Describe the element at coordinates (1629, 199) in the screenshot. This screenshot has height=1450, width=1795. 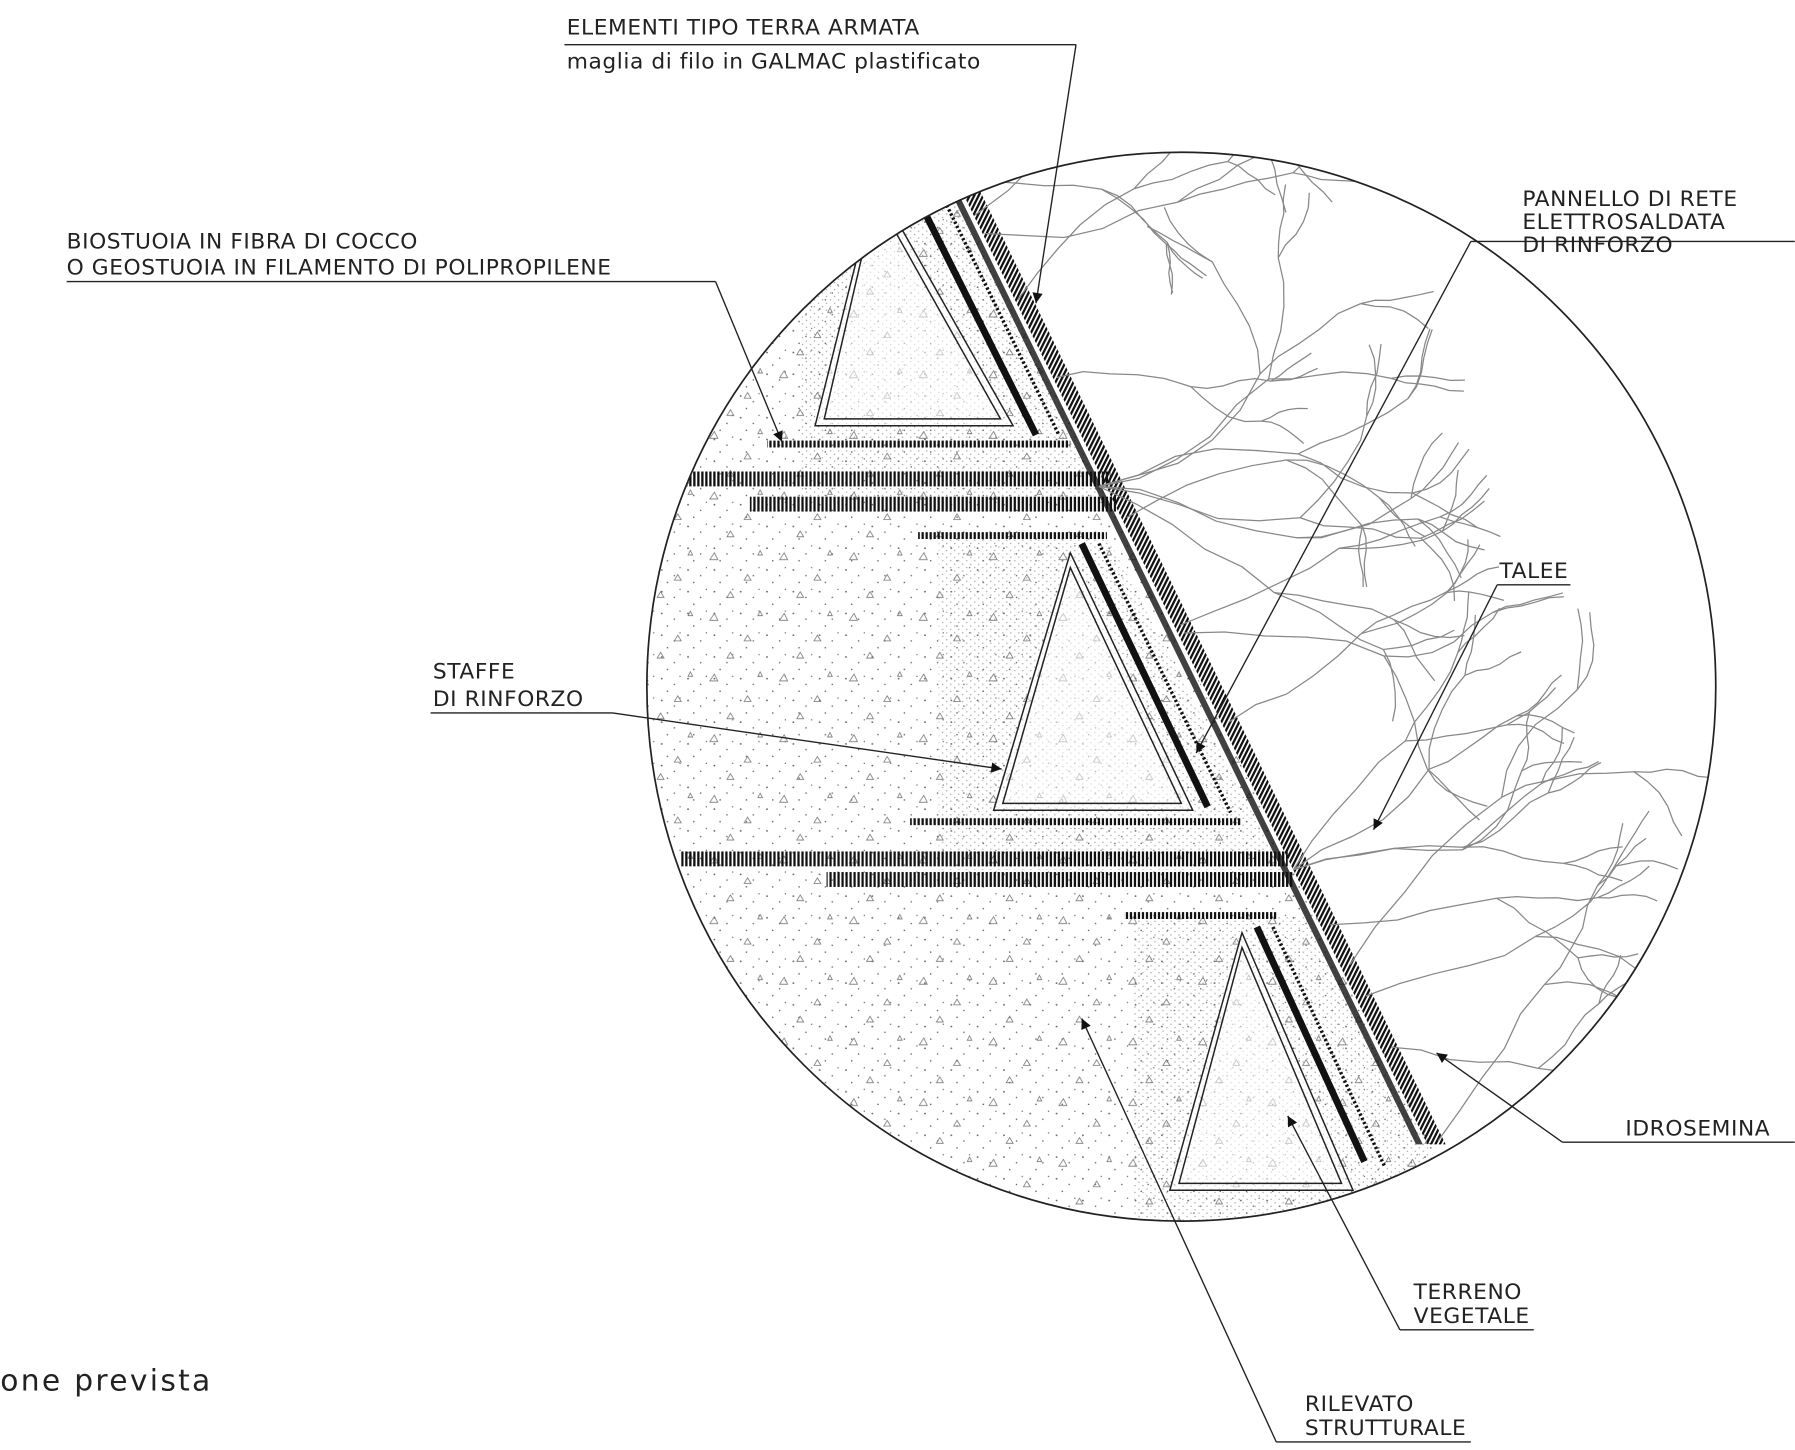
I see `label: PANNELLO DI RETE` at that location.